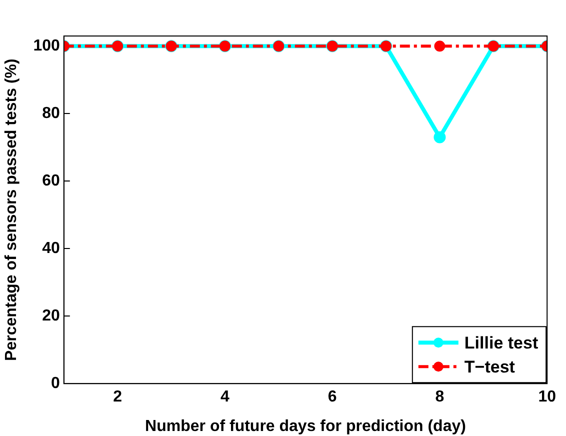  Describe the element at coordinates (439, 397) in the screenshot. I see `x-tick-label: 8` at that location.